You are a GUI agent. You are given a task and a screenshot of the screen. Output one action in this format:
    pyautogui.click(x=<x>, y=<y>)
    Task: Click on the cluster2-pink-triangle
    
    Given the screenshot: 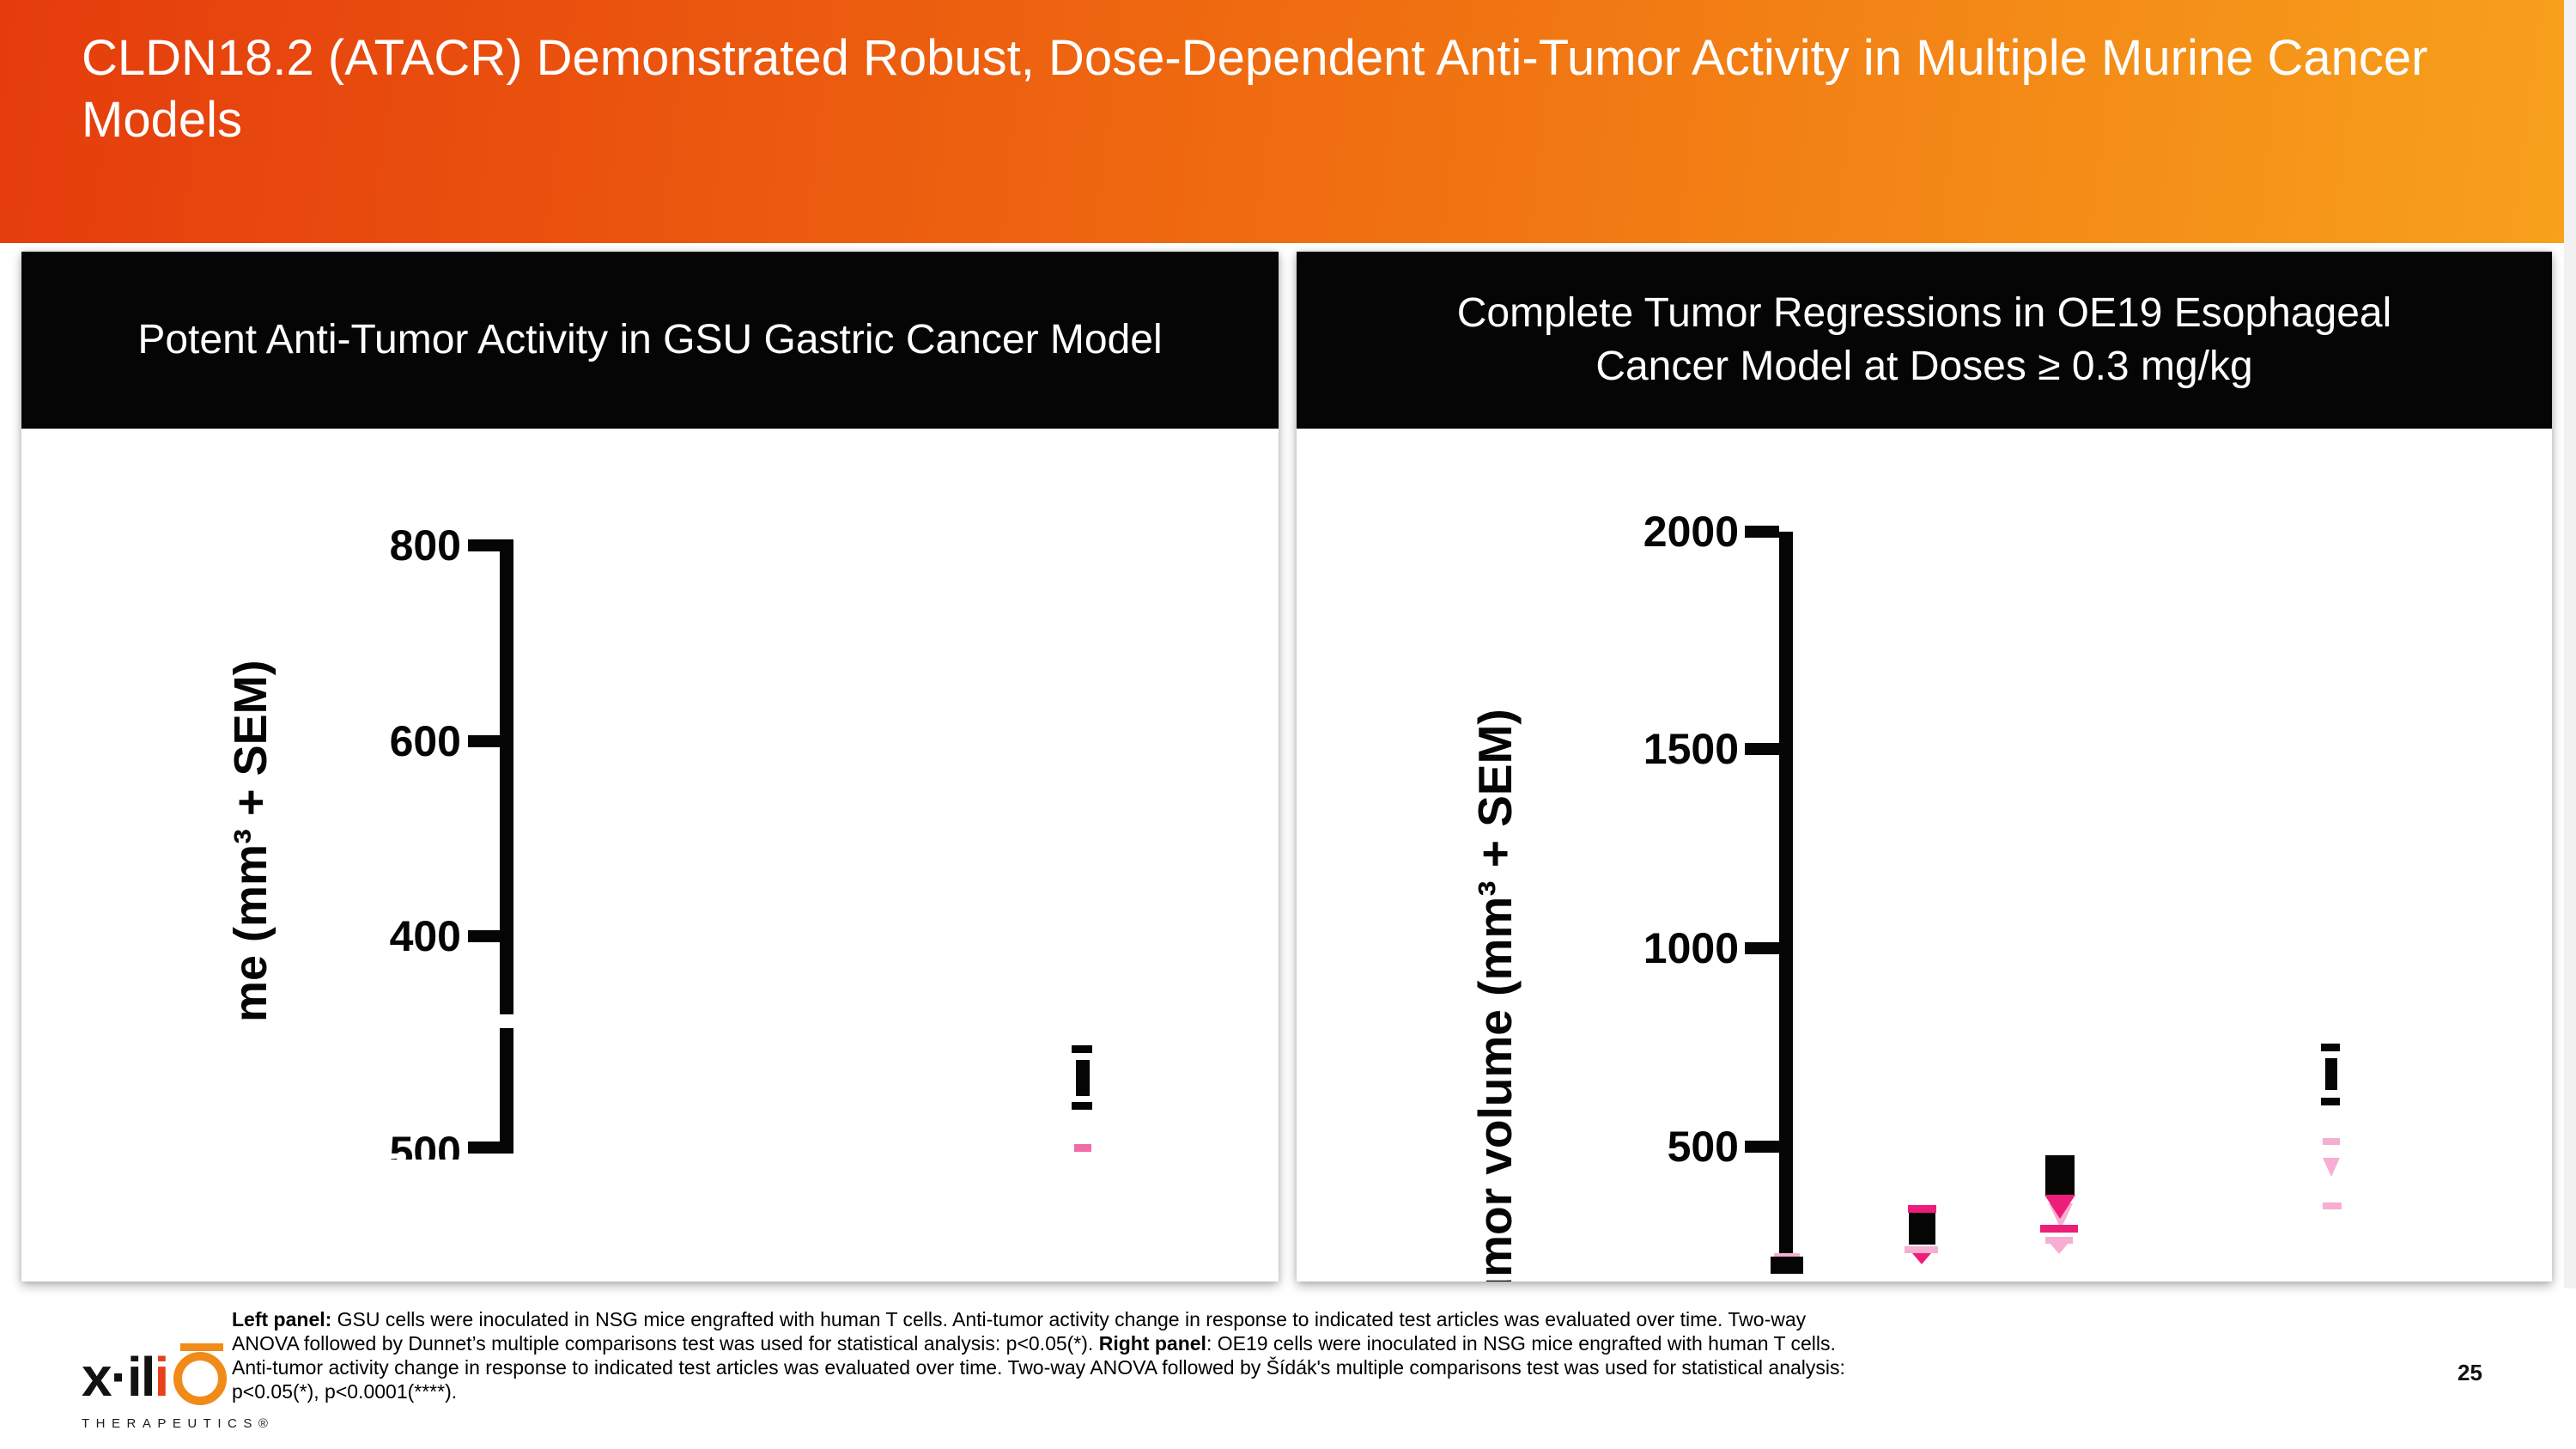 What is the action you would take?
    pyautogui.click(x=2060, y=1207)
    